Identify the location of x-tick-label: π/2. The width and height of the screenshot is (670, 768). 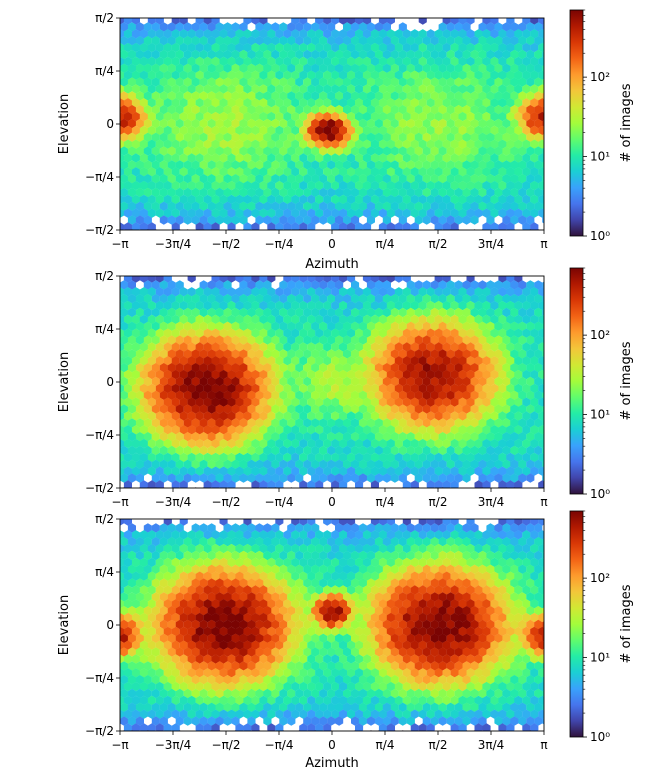
(438, 244).